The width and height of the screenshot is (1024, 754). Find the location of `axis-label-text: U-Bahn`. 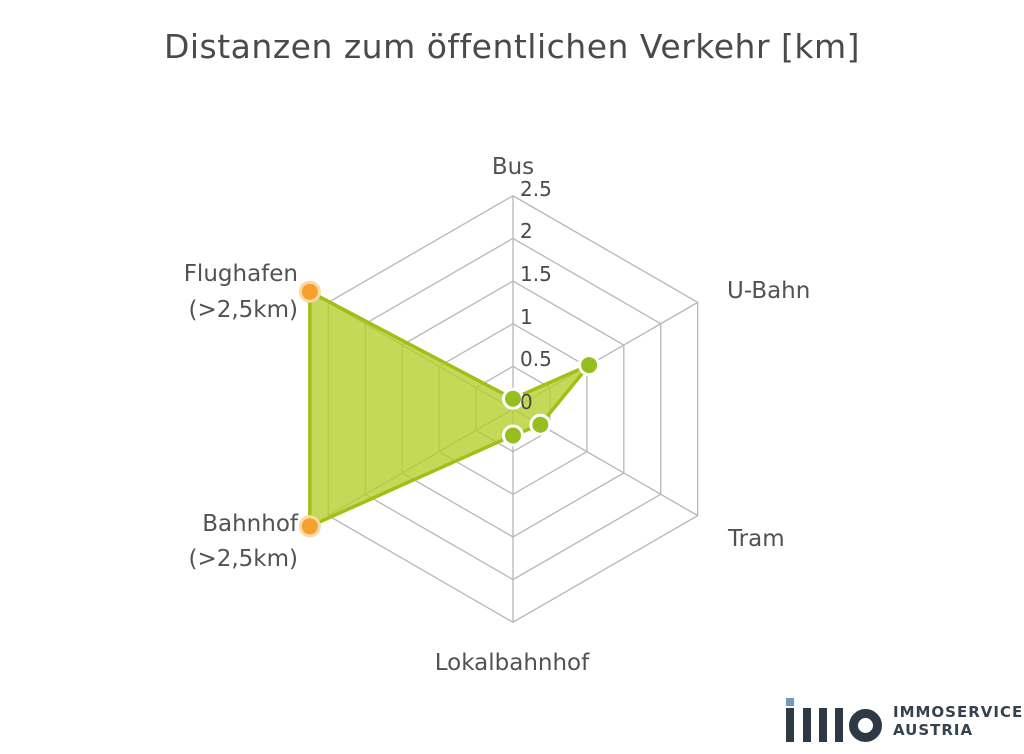

axis-label-text: U-Bahn is located at coordinates (769, 291).